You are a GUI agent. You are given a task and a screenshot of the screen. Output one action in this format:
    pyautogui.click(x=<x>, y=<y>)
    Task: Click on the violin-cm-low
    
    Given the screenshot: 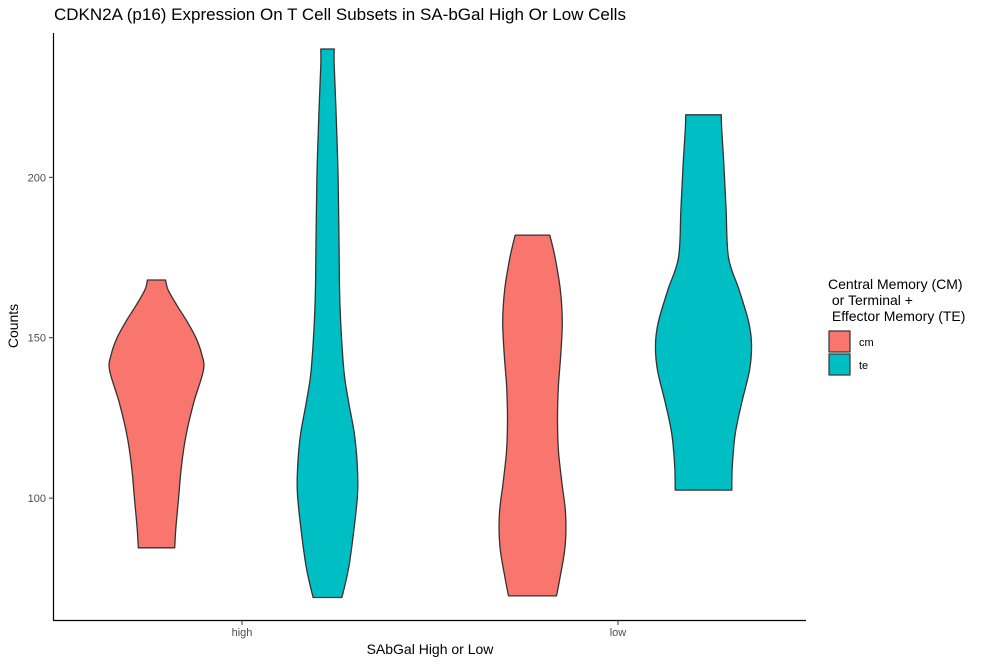 What is the action you would take?
    pyautogui.click(x=532, y=415)
    